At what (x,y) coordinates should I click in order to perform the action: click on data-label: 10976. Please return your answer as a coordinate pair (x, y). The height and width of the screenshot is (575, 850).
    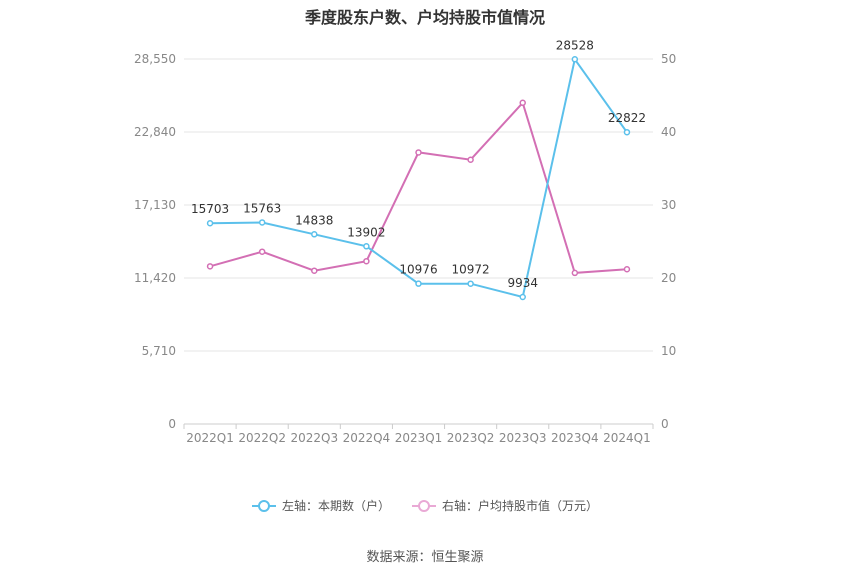
    Looking at the image, I should click on (418, 270).